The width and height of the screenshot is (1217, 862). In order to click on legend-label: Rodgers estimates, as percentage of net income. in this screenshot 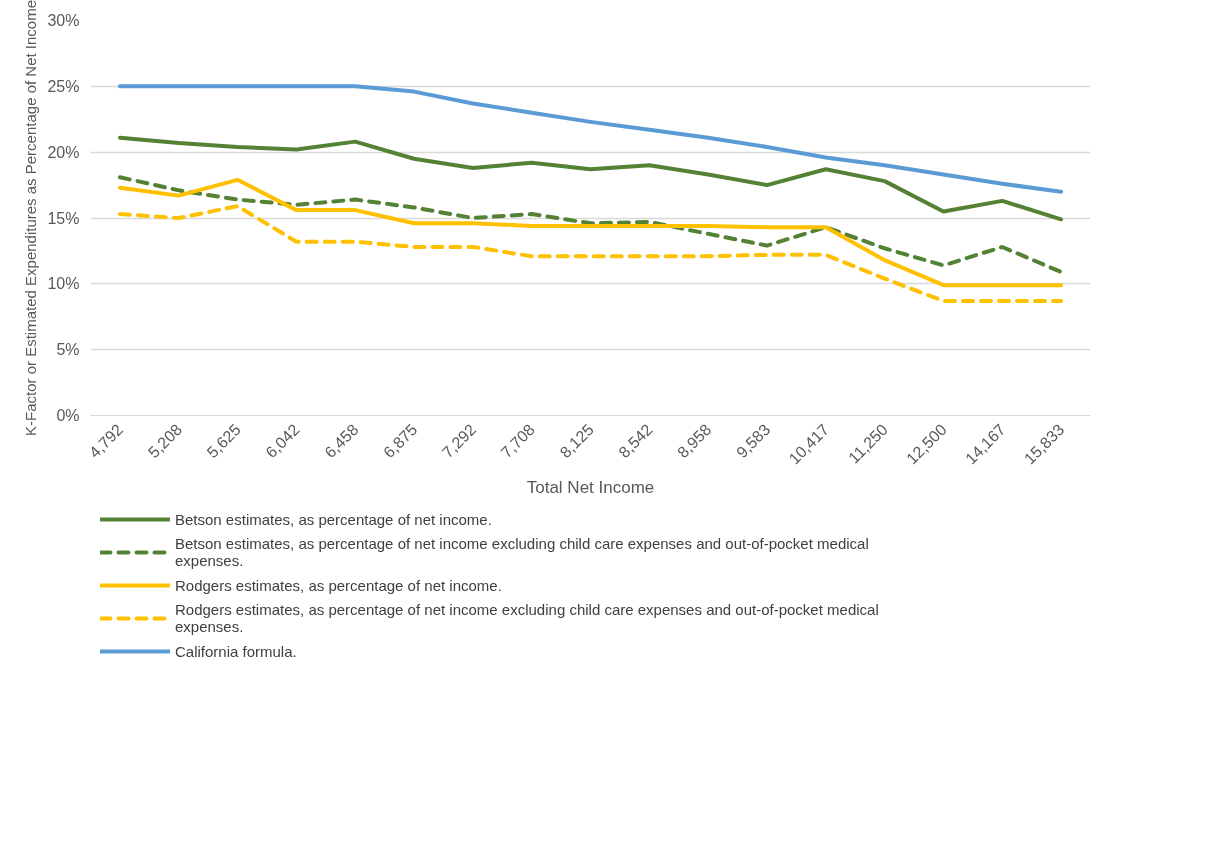, I will do `click(338, 585)`.